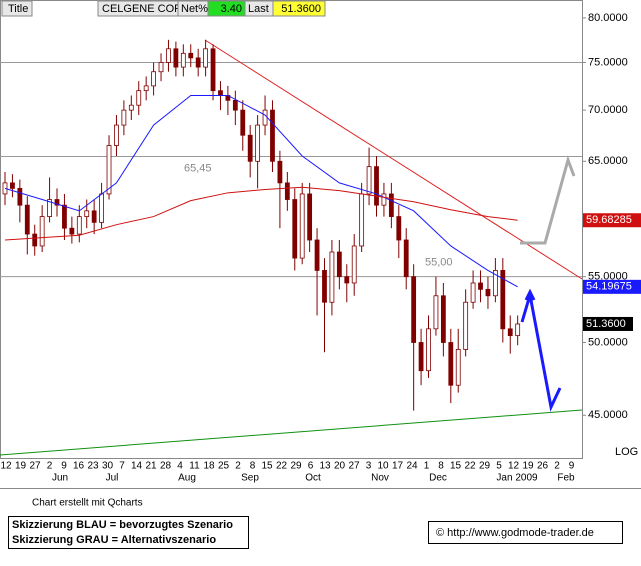 Image resolution: width=641 pixels, height=566 pixels. Describe the element at coordinates (608, 323) in the screenshot. I see `last-badge` at that location.